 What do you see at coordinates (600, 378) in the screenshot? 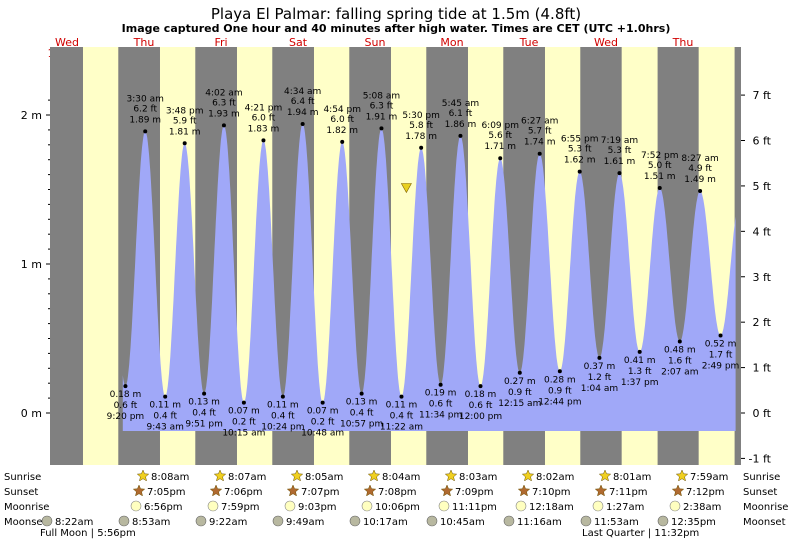
I see `low-tide-feet: 1.2 ft` at bounding box center [600, 378].